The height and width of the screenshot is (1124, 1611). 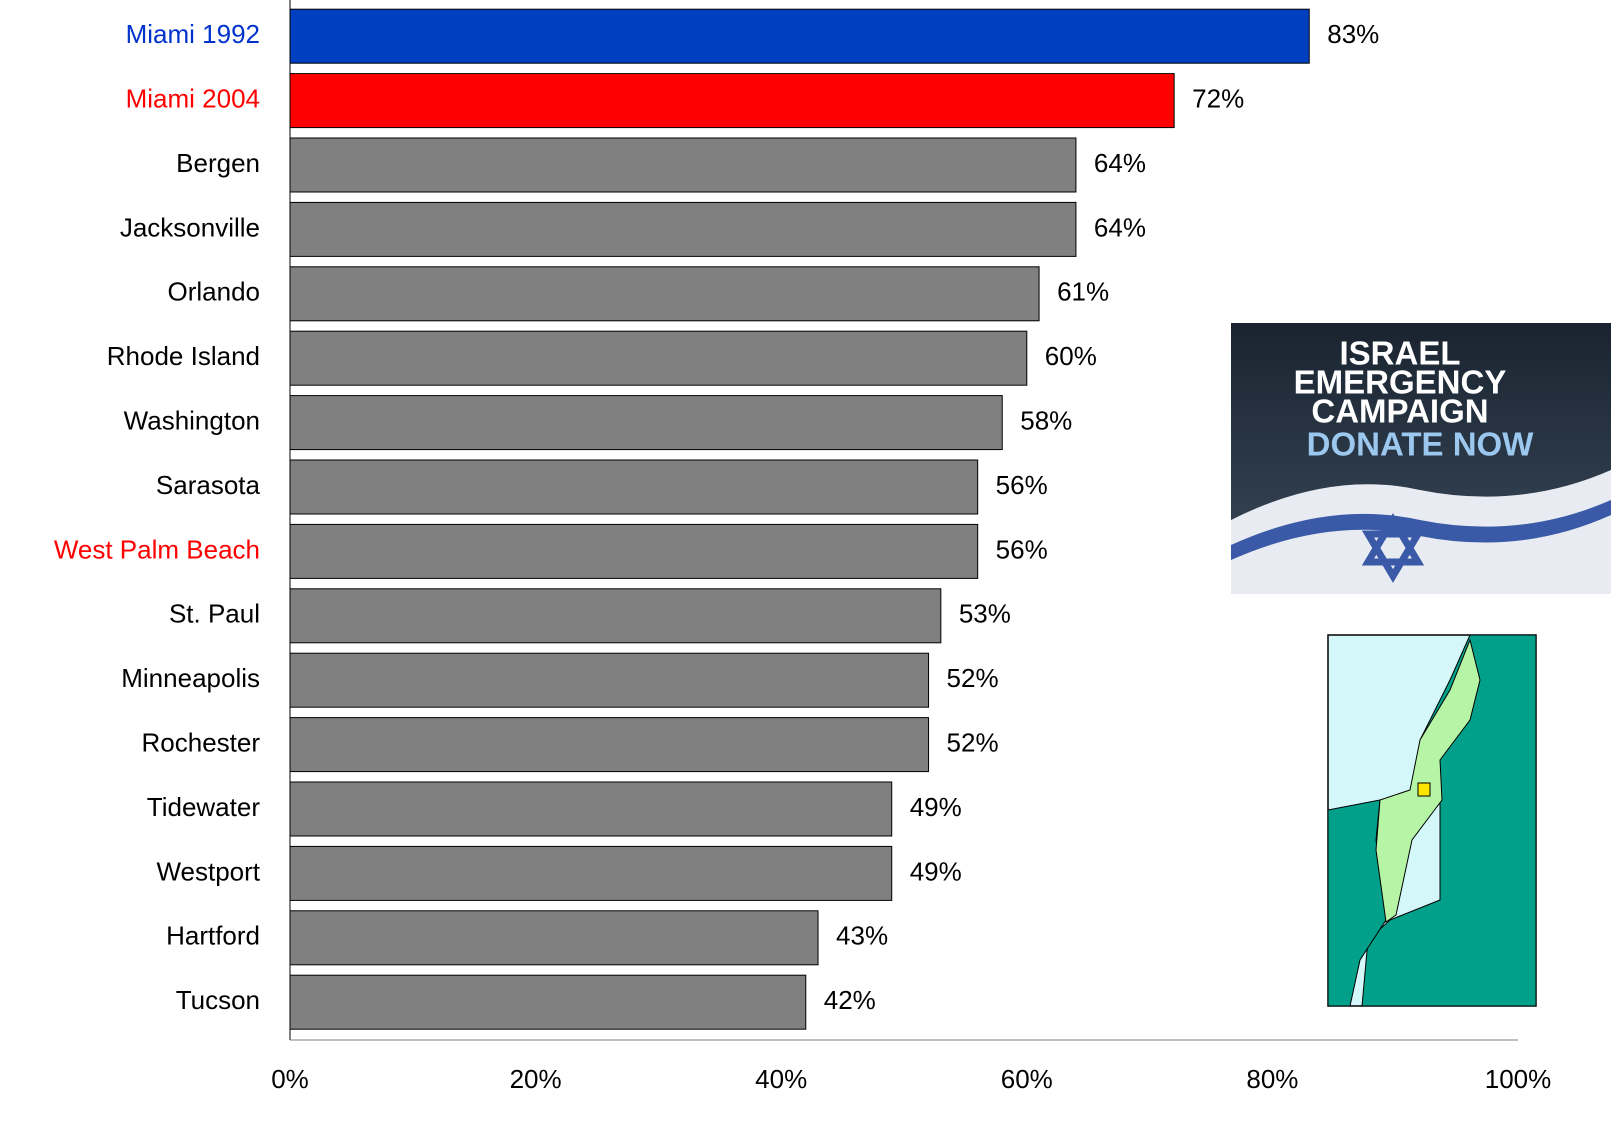 What do you see at coordinates (850, 1000) in the screenshot?
I see `value-label: 42%` at bounding box center [850, 1000].